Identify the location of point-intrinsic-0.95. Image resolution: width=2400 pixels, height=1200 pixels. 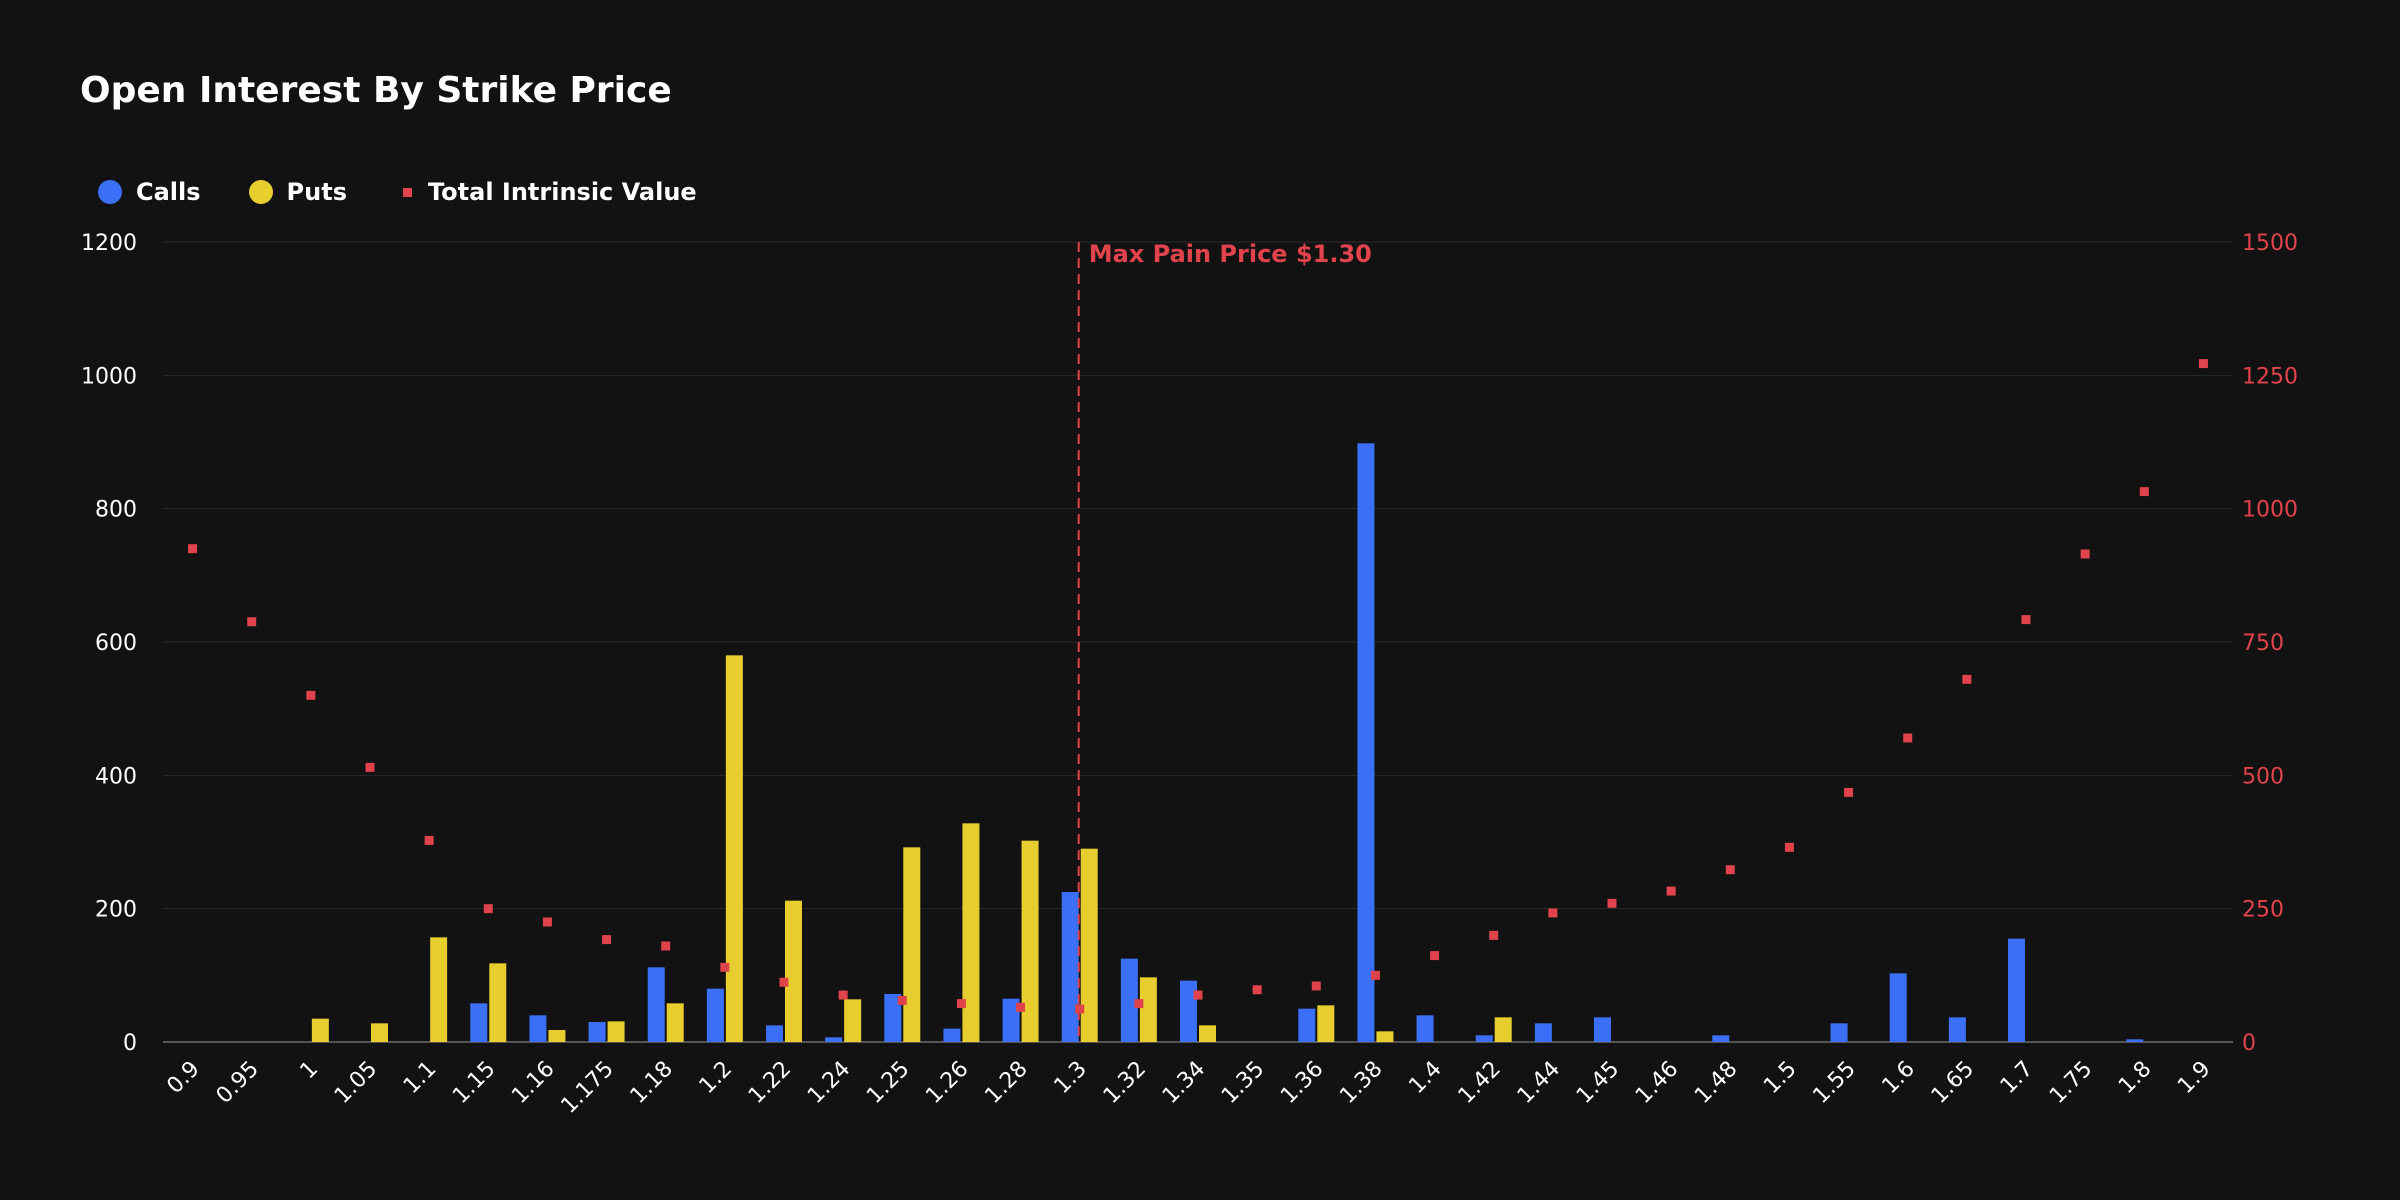
(252, 622).